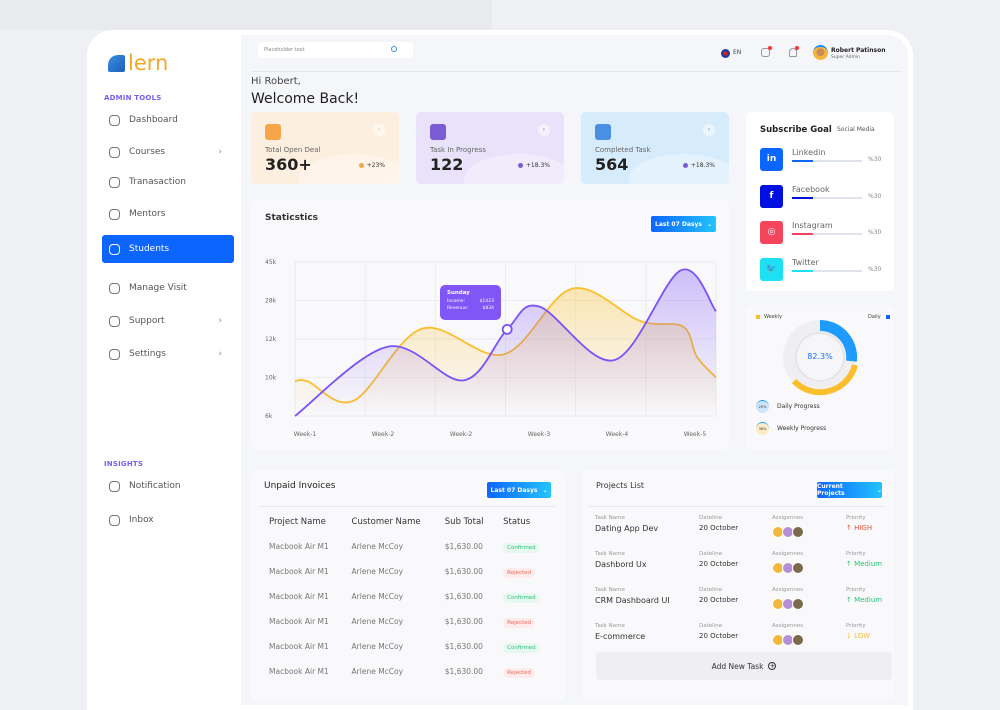 The width and height of the screenshot is (1000, 710). I want to click on social-percent: %30, so click(875, 196).